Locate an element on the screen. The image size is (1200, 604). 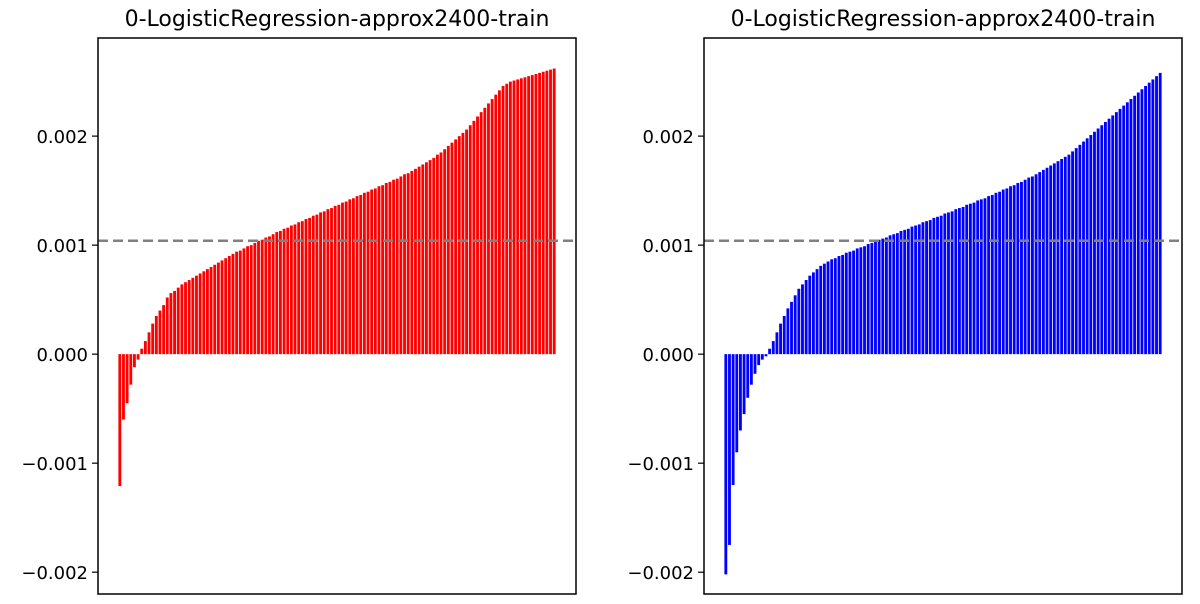
y-tick-label: −0.002 is located at coordinates (660, 573).